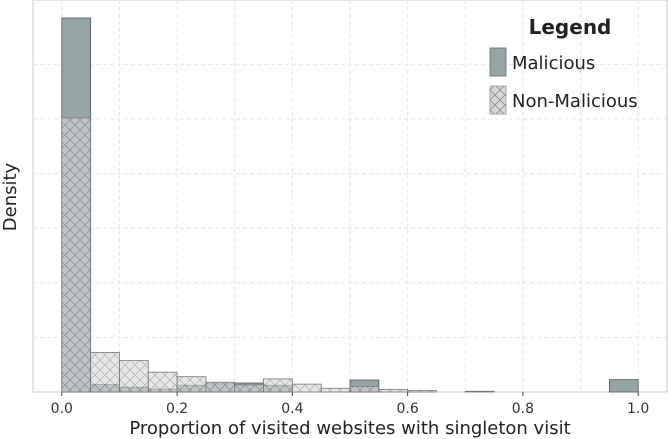 Image resolution: width=669 pixels, height=439 pixels. I want to click on legend: Legend Malicious Non-Malicious, so click(563, 65).